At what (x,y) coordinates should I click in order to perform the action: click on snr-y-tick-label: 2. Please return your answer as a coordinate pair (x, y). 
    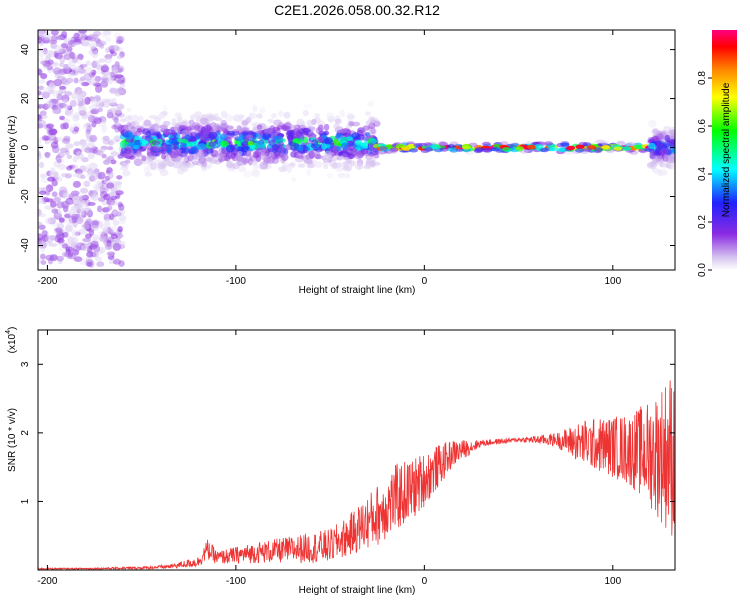
    Looking at the image, I should click on (25, 433).